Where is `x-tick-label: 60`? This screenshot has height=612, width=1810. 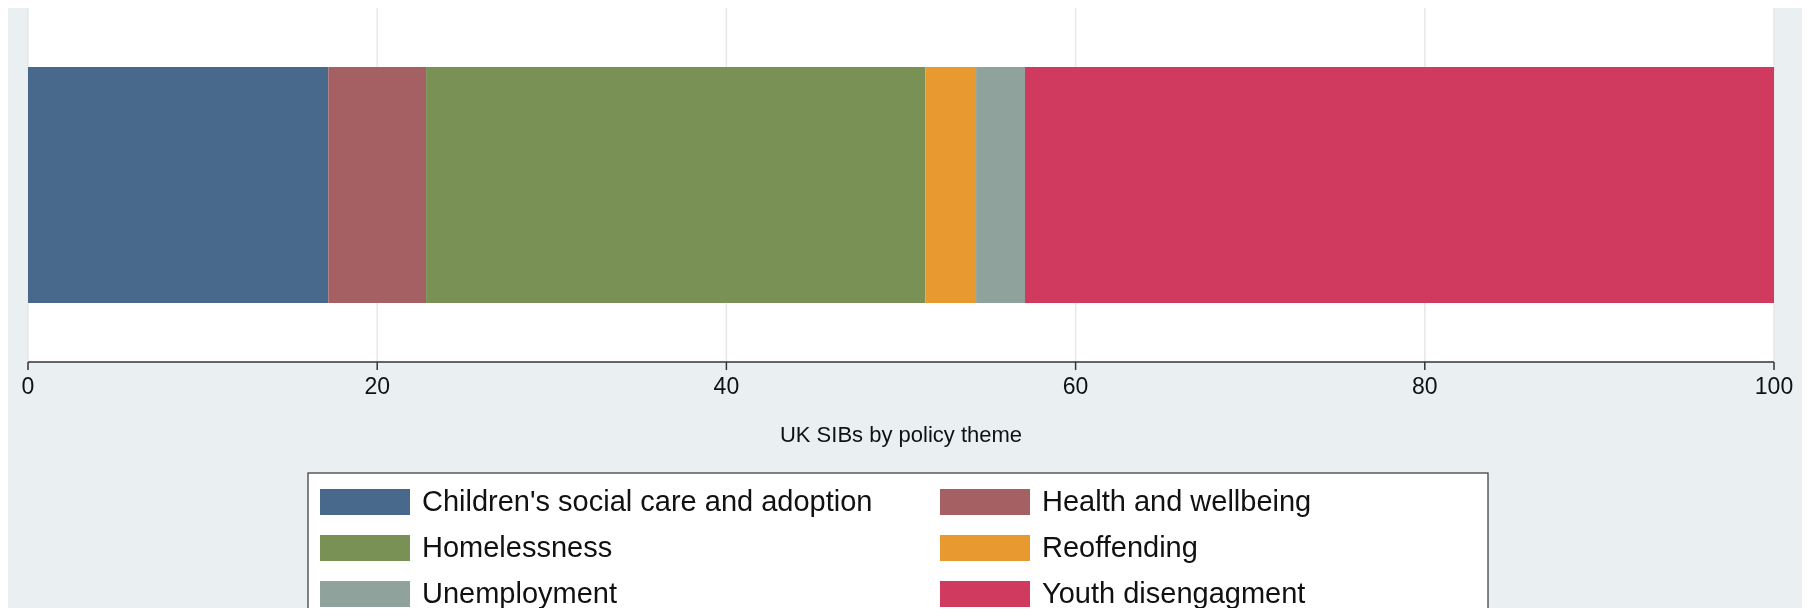
x-tick-label: 60 is located at coordinates (1075, 386).